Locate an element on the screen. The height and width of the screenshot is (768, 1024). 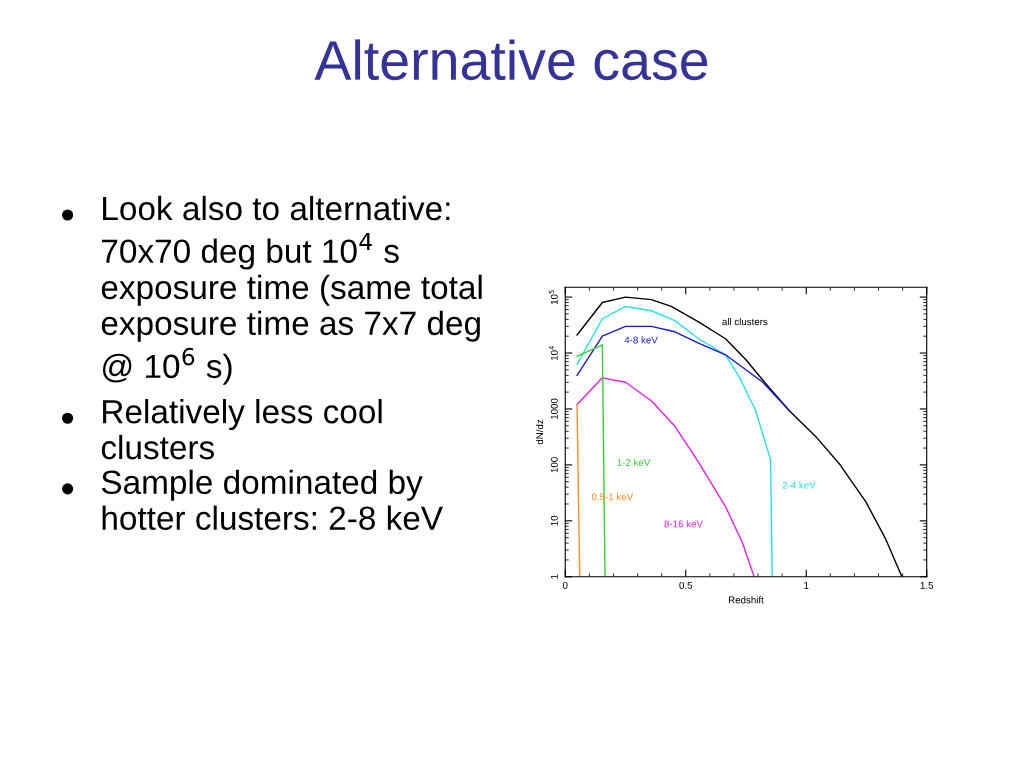
series-label: 1-2 keV is located at coordinates (634, 462).